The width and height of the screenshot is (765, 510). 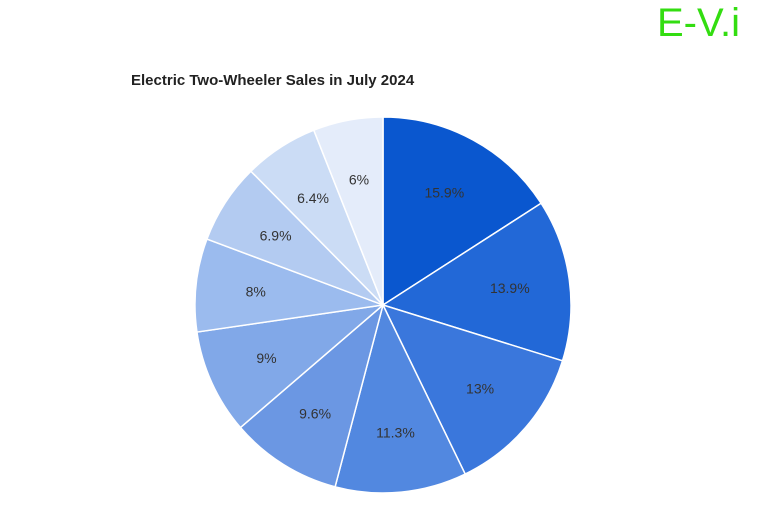 I want to click on pie-slice-label-1: 15.9%, so click(x=444, y=193).